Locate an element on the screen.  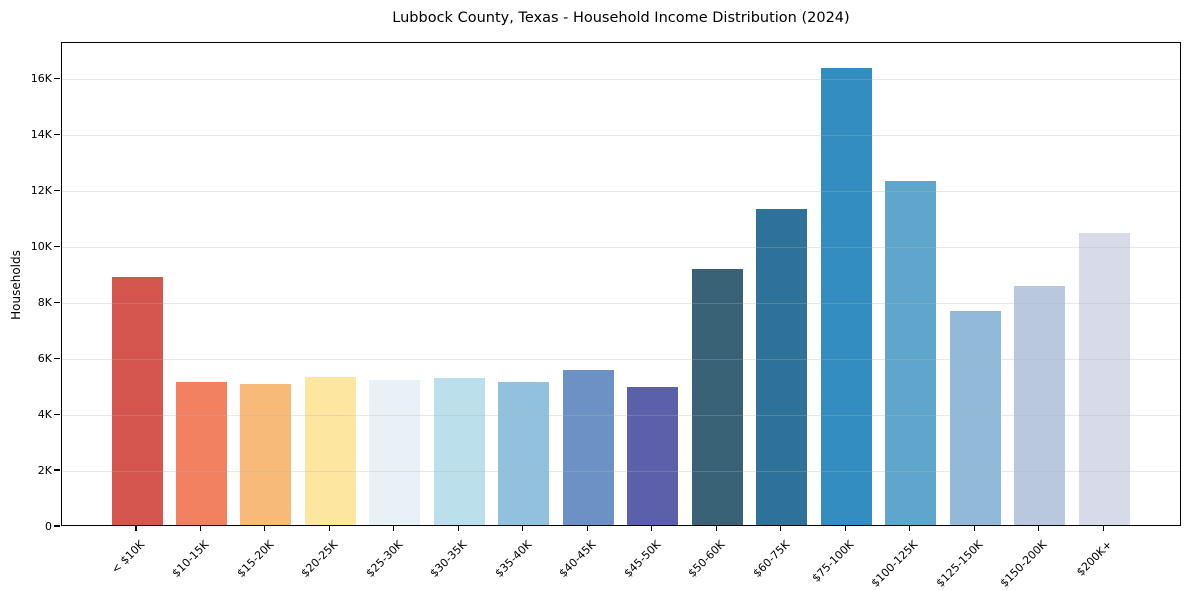
x-tick-label: $150-200K is located at coordinates (1024, 564).